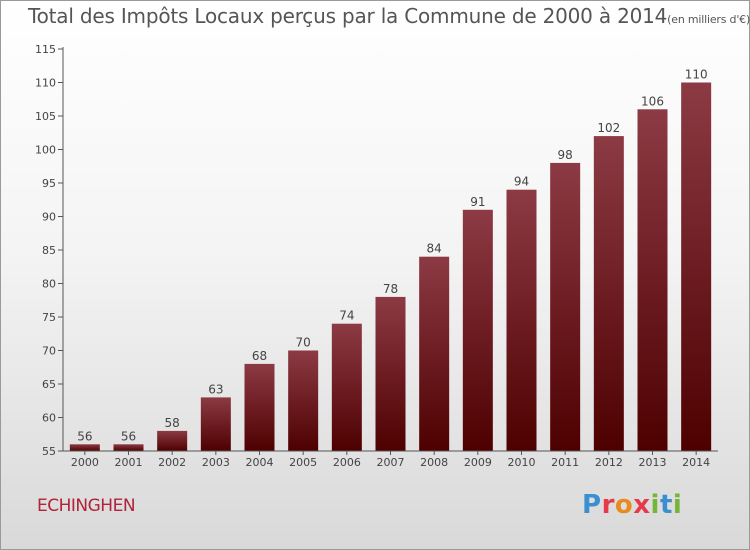 The image size is (750, 550). I want to click on y-tick-label: 75, so click(49, 317).